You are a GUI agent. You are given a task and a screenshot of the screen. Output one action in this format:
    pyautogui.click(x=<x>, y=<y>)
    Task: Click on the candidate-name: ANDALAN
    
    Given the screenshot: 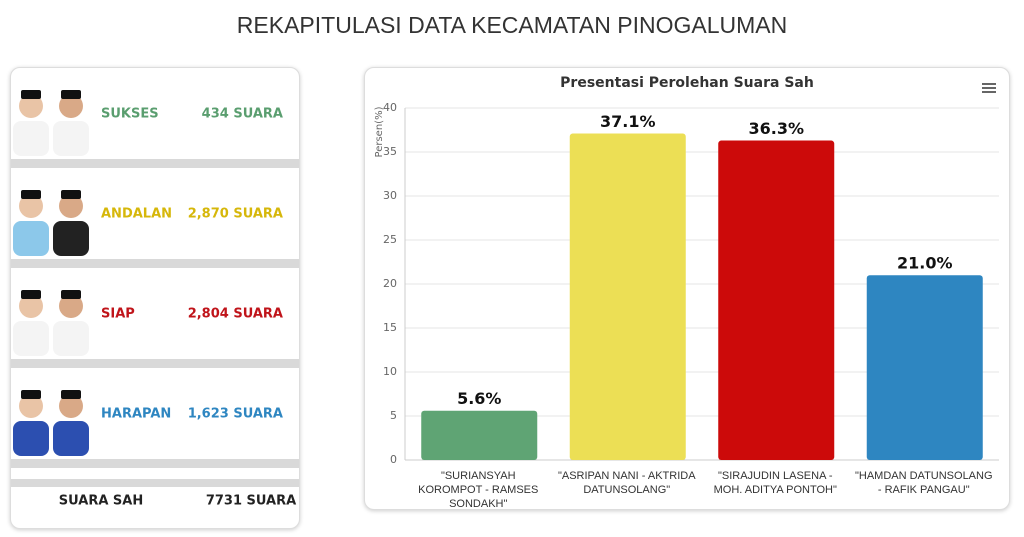 What is the action you would take?
    pyautogui.click(x=136, y=214)
    